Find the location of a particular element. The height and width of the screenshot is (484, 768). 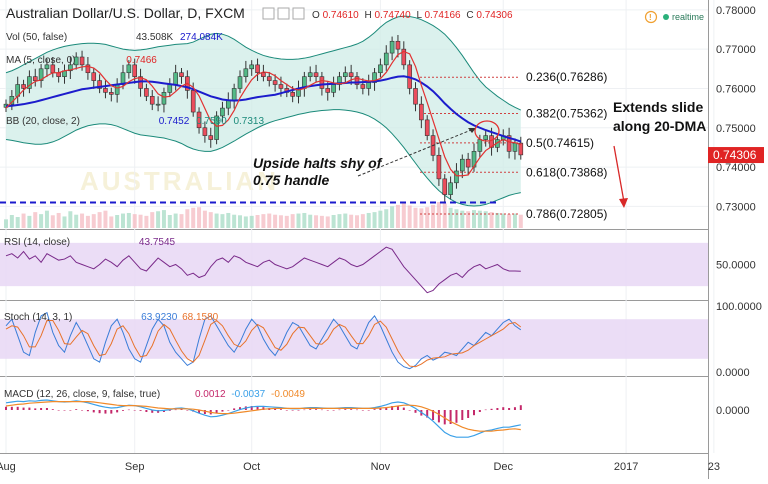

slide-annotation-line2: along 20-DMA is located at coordinates (659, 126).